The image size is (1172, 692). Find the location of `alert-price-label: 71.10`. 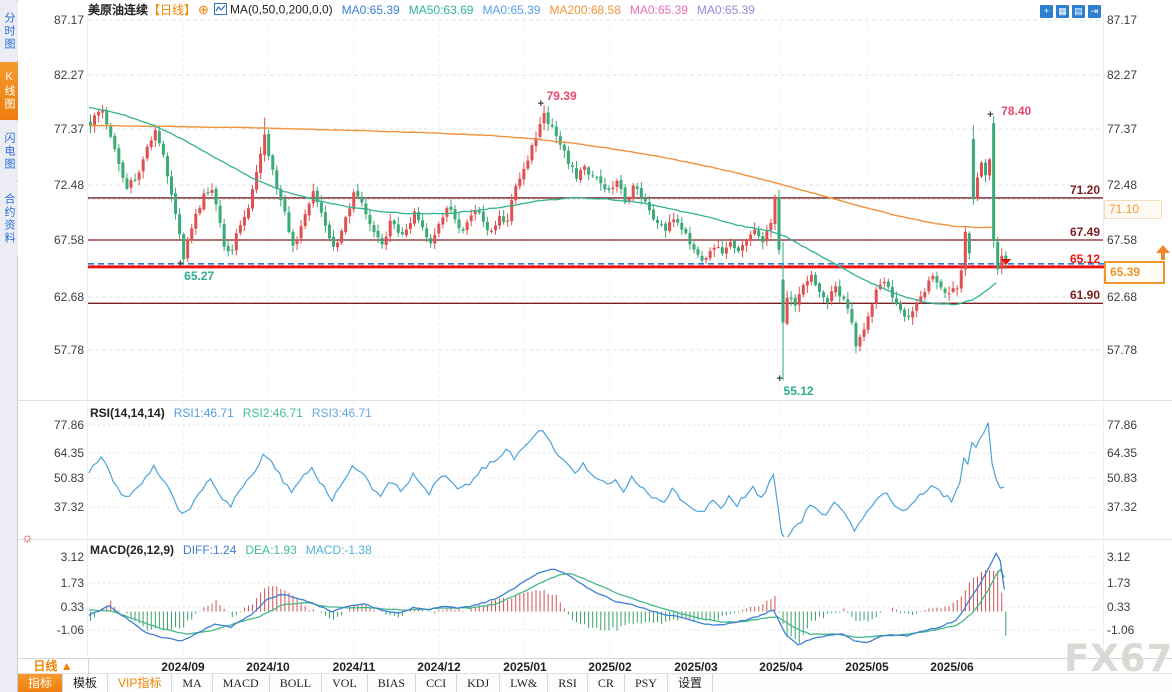

alert-price-label: 71.10 is located at coordinates (1133, 209).